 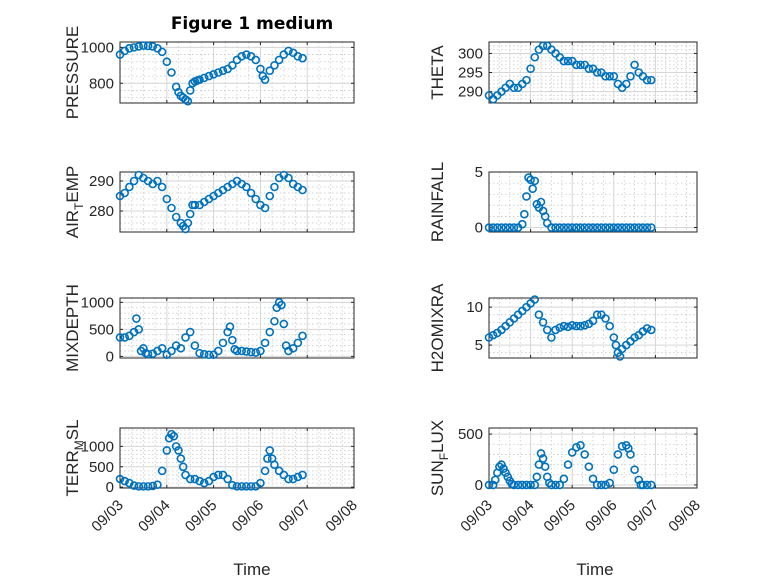 What do you see at coordinates (476, 516) in the screenshot?
I see `x-tick-label: 09/03` at bounding box center [476, 516].